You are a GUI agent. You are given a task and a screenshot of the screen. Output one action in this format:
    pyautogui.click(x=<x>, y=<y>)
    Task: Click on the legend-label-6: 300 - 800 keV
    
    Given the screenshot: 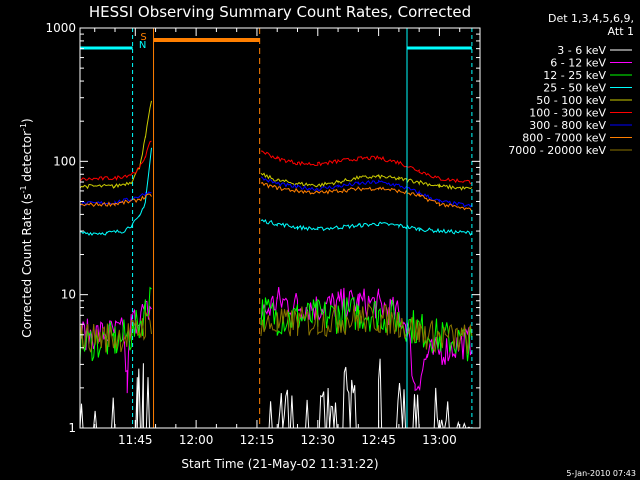 What is the action you would take?
    pyautogui.click(x=567, y=125)
    